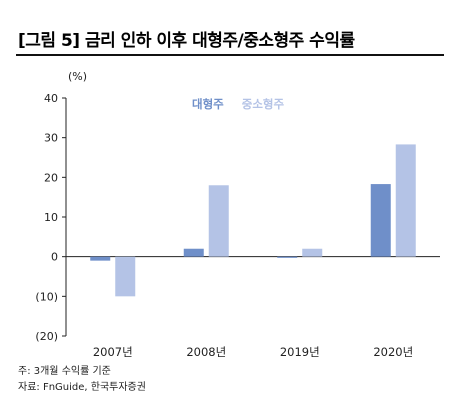 The height and width of the screenshot is (417, 456). I want to click on y-axis-unit-label: (%), so click(78, 76).